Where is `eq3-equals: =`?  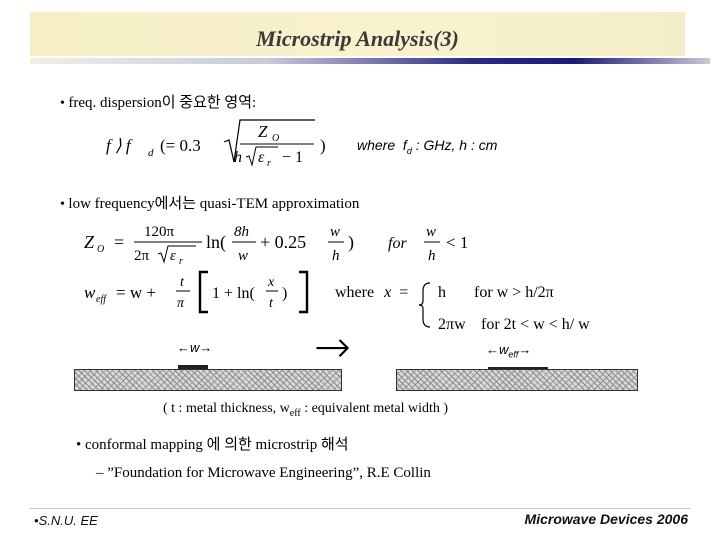
eq3-equals: = is located at coordinates (404, 292).